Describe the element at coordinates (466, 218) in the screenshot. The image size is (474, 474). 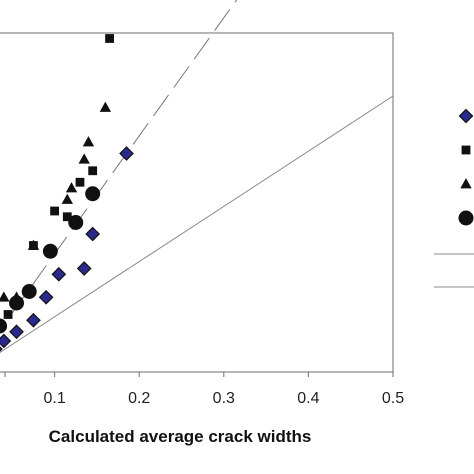
I see `legend-symbol-circle` at that location.